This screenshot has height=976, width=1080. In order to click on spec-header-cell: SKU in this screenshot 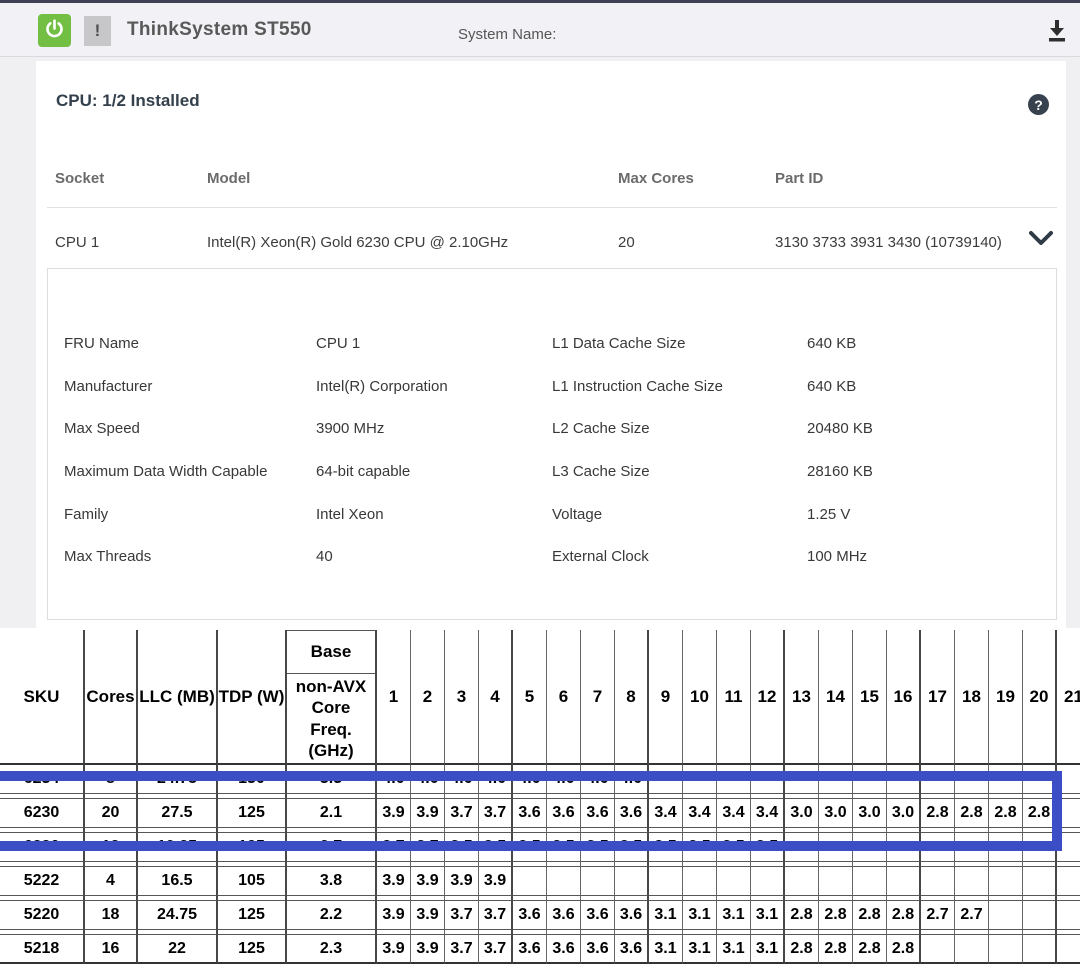, I will do `click(42, 697)`.